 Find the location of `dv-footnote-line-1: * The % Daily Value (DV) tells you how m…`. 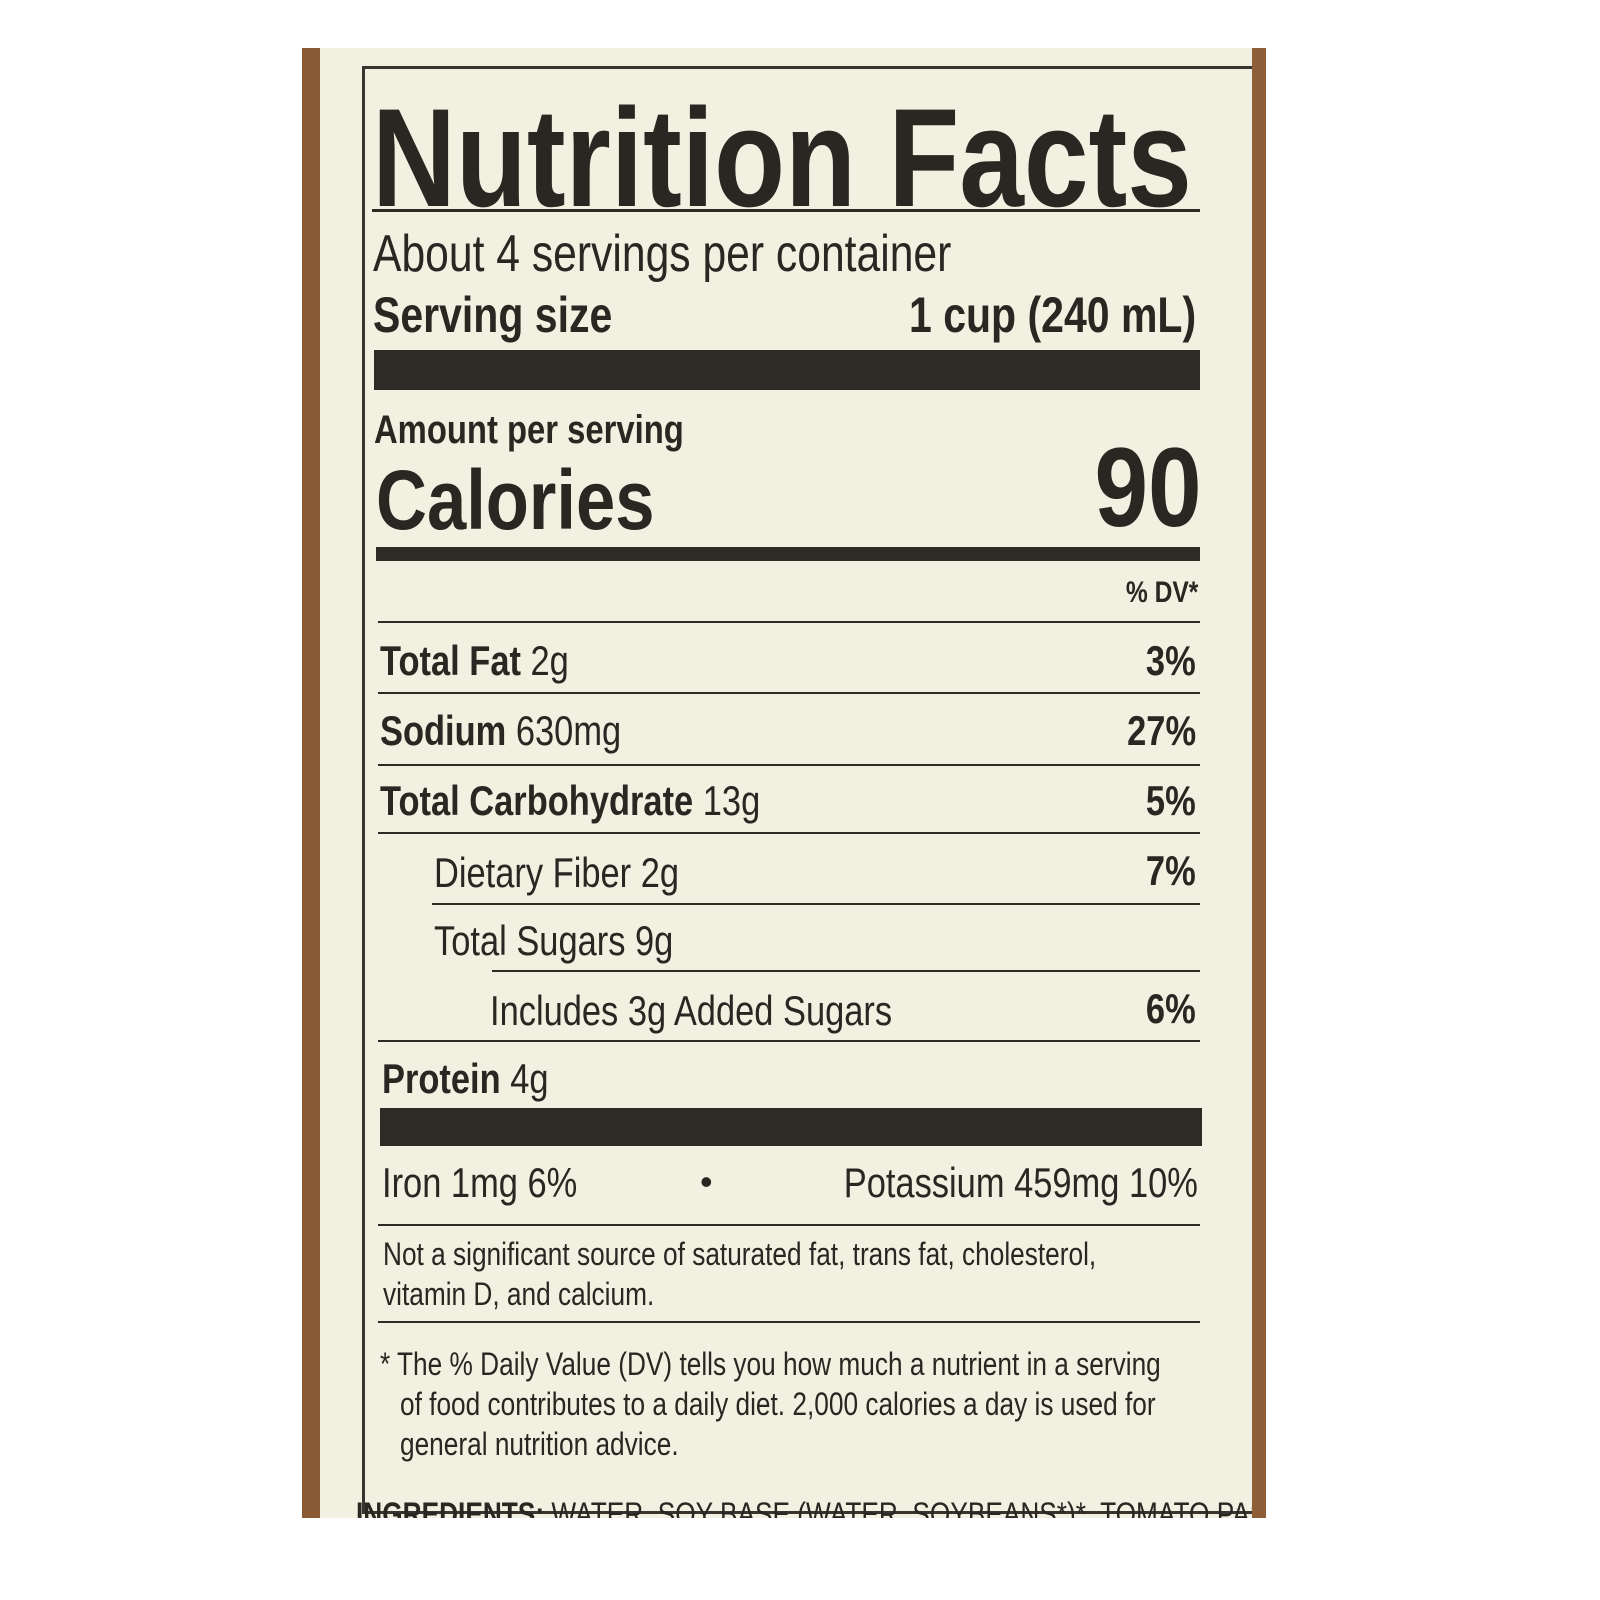

dv-footnote-line-1: * The % Daily Value (DV) tells you how m… is located at coordinates (770, 1364).